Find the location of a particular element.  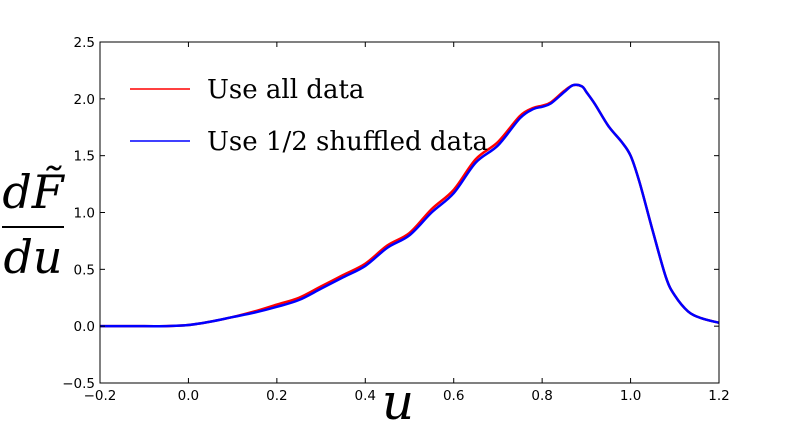

x-tick-label: 1.2 is located at coordinates (718, 396).